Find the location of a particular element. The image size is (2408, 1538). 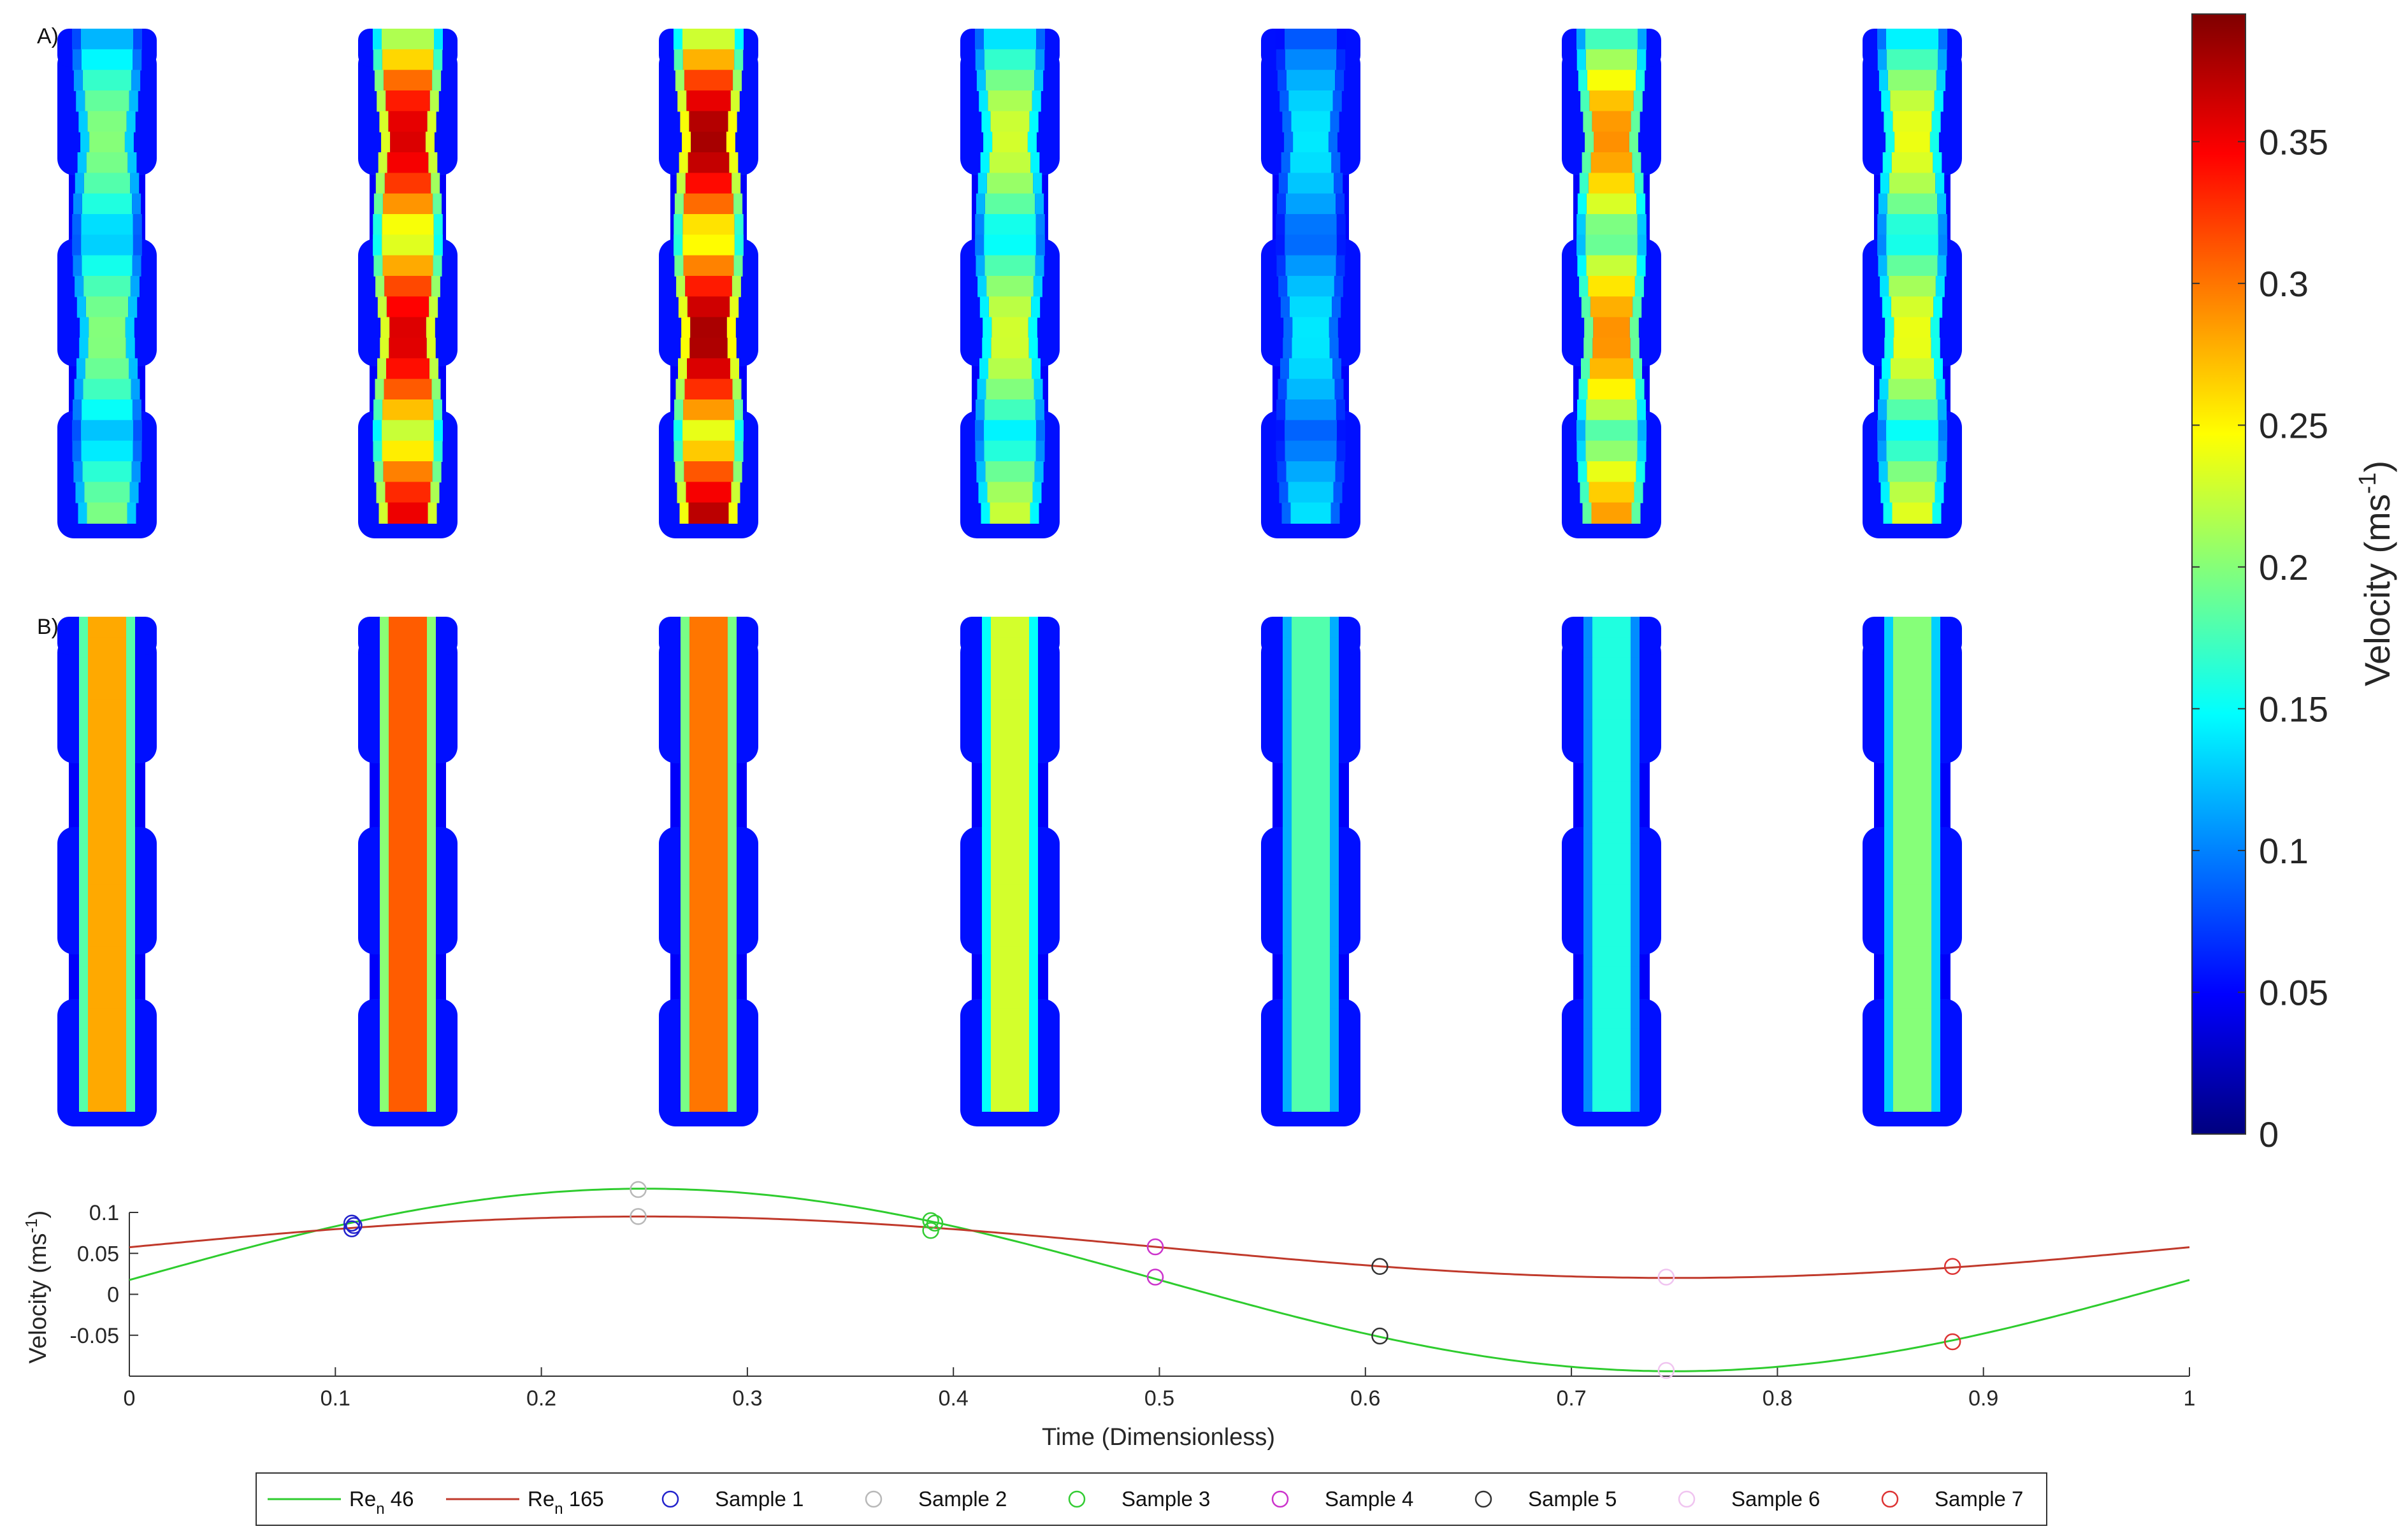

x-tick-label: 0.6 is located at coordinates (1365, 1399).